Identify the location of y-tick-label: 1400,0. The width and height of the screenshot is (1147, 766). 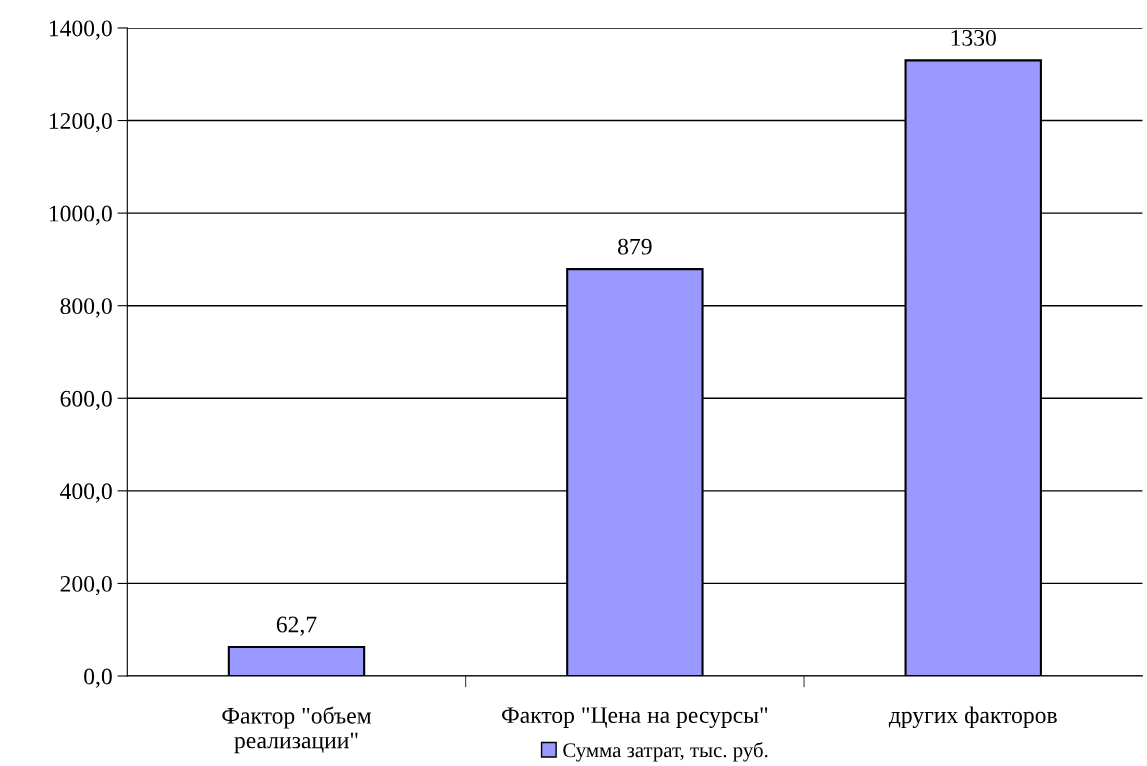
(80, 30).